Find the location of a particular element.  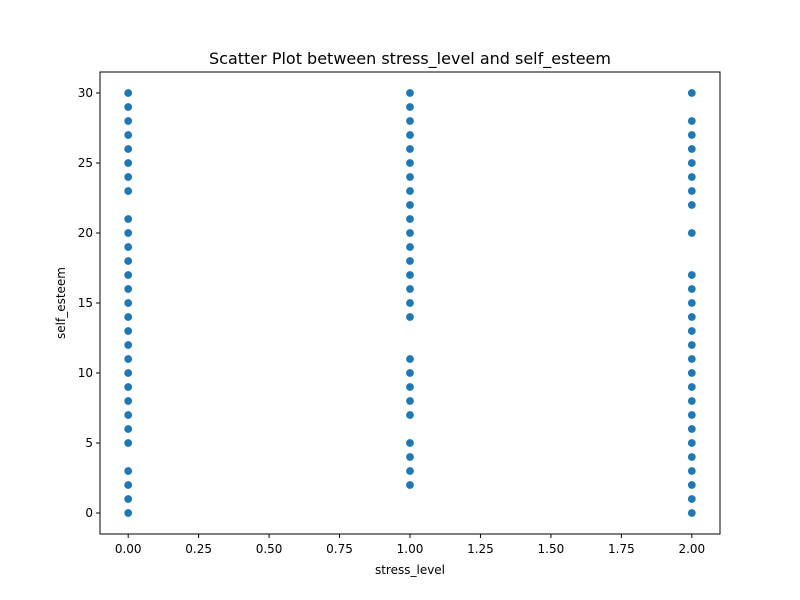

x-axis-ticks: 0.00 0.25 0.50 0.75 1.00 1.25 1.50 1.75 2.00 is located at coordinates (410, 545).